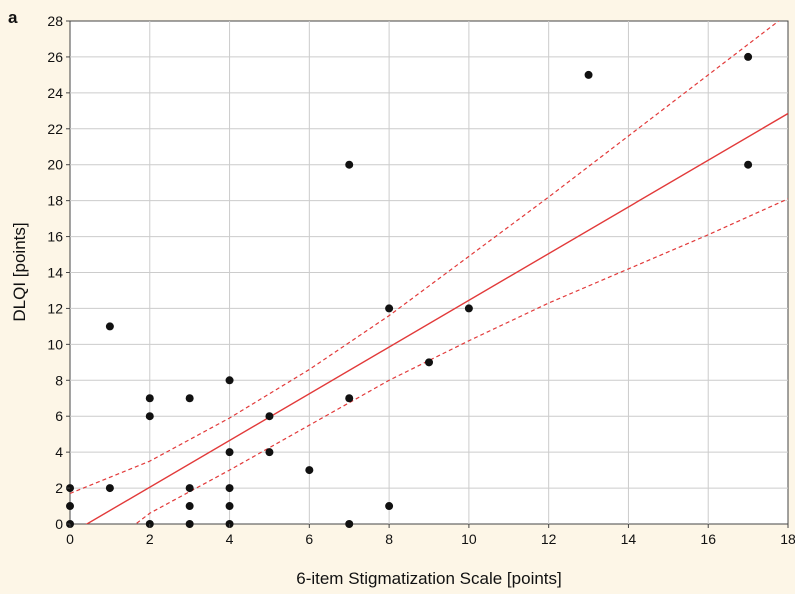 This screenshot has height=594, width=795. Describe the element at coordinates (150, 539) in the screenshot. I see `x-tick-label: 2` at that location.